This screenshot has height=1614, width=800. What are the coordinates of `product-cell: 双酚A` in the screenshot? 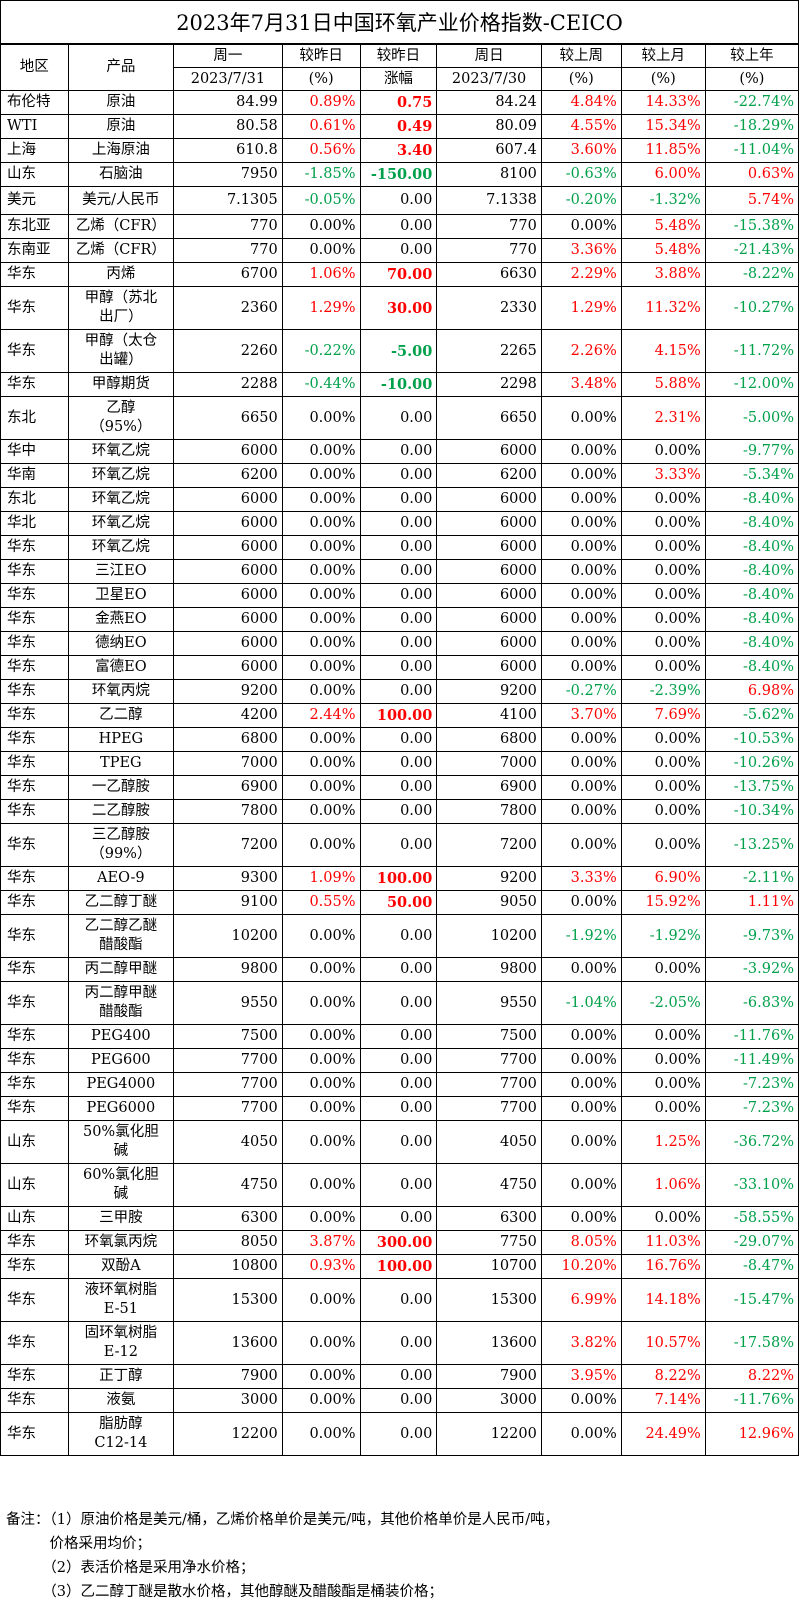 It's located at (121, 1266).